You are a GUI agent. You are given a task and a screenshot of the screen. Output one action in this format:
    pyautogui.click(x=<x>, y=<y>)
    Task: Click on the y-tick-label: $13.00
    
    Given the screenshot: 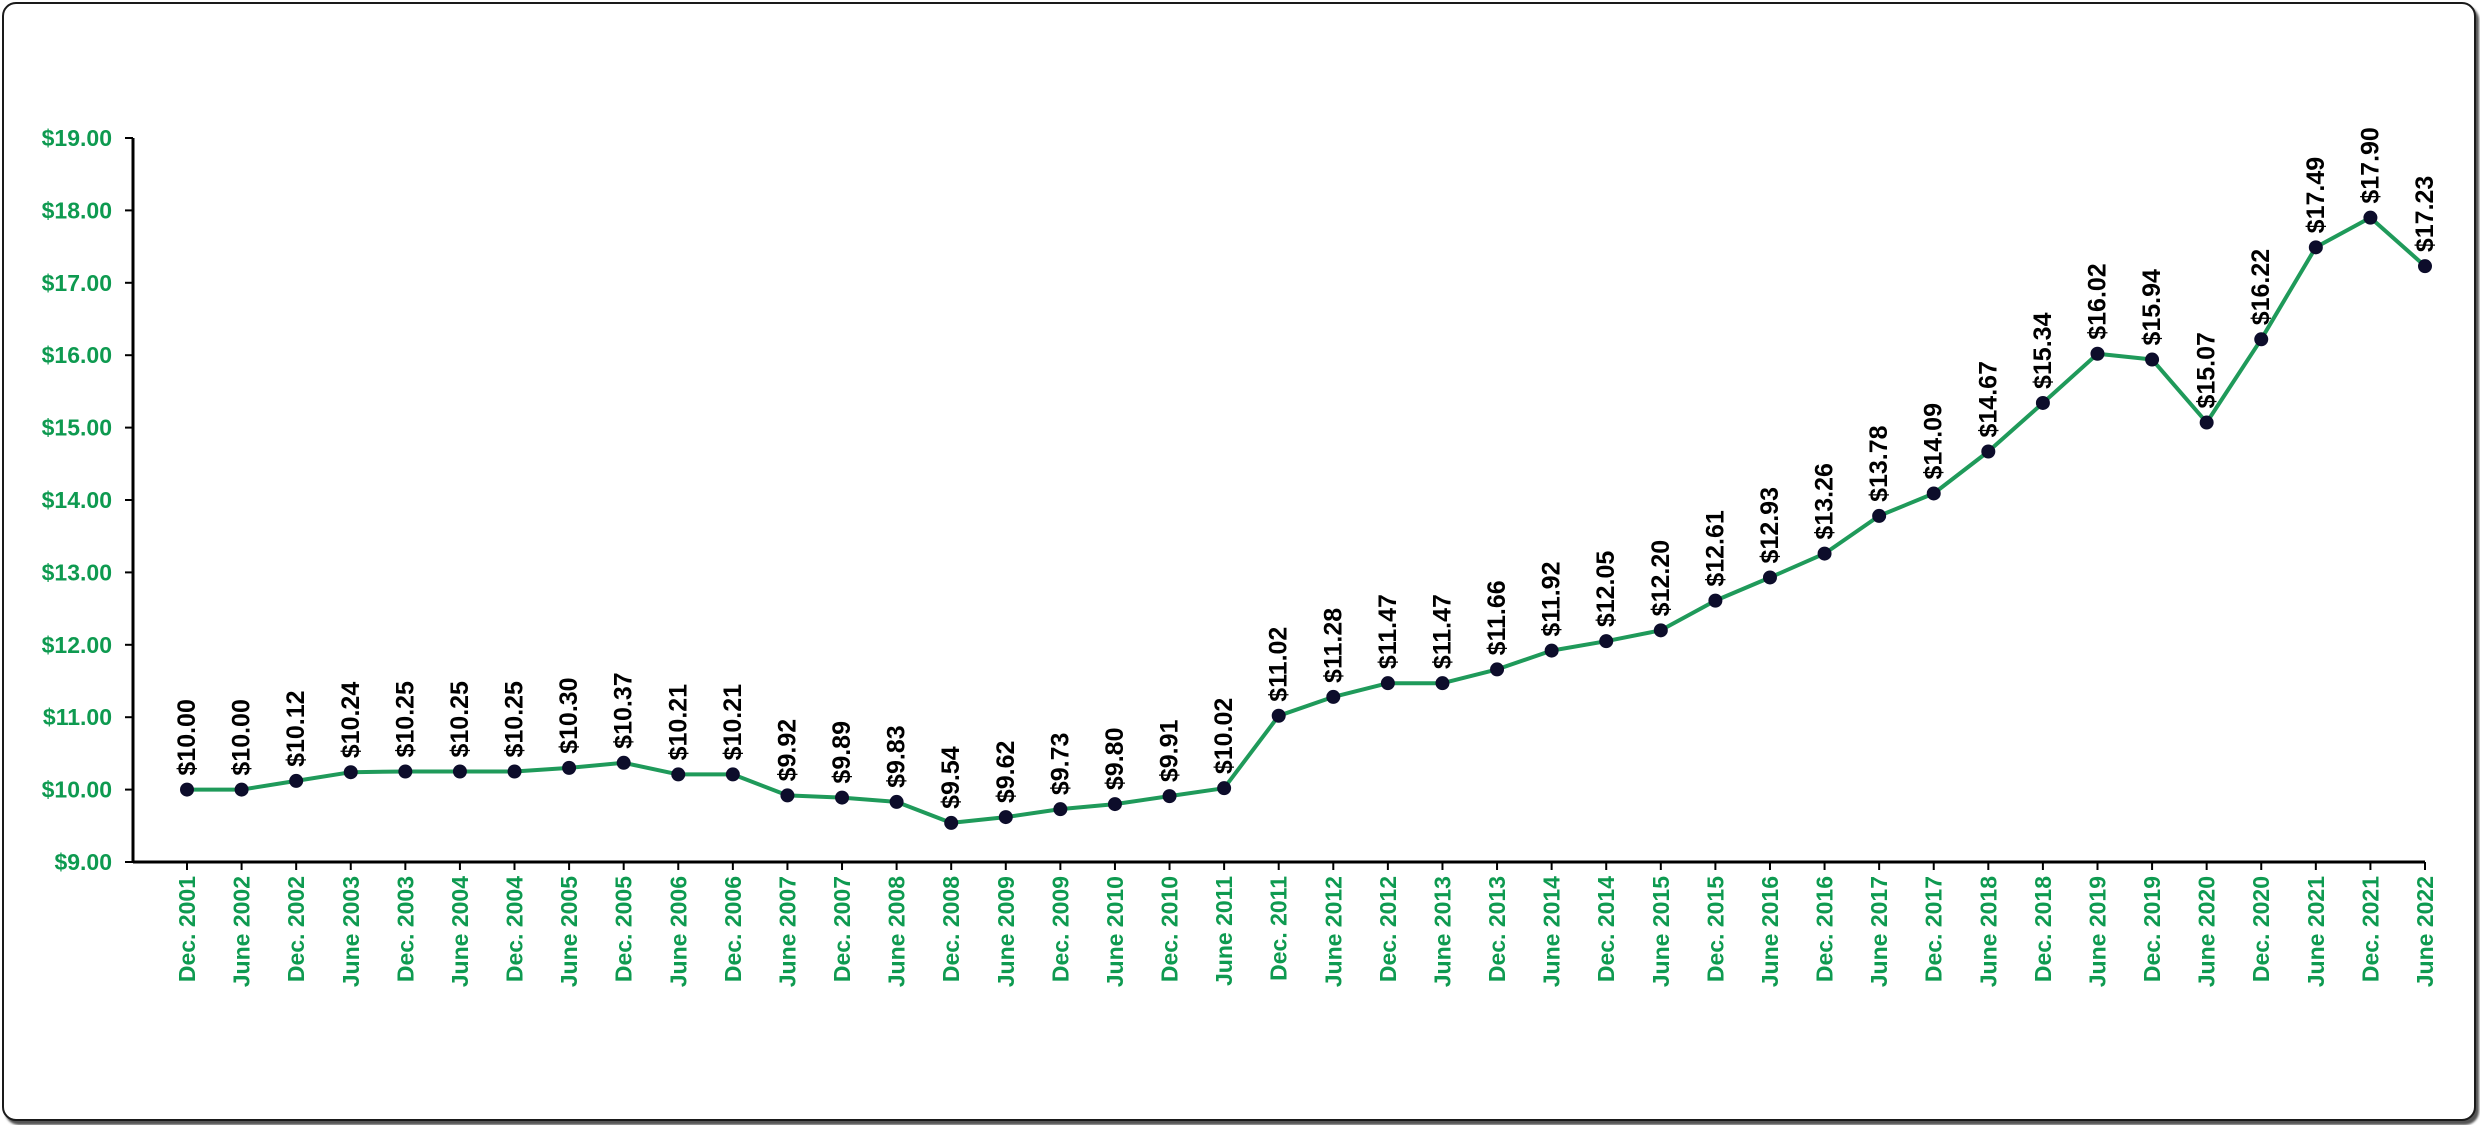 What is the action you would take?
    pyautogui.click(x=77, y=572)
    